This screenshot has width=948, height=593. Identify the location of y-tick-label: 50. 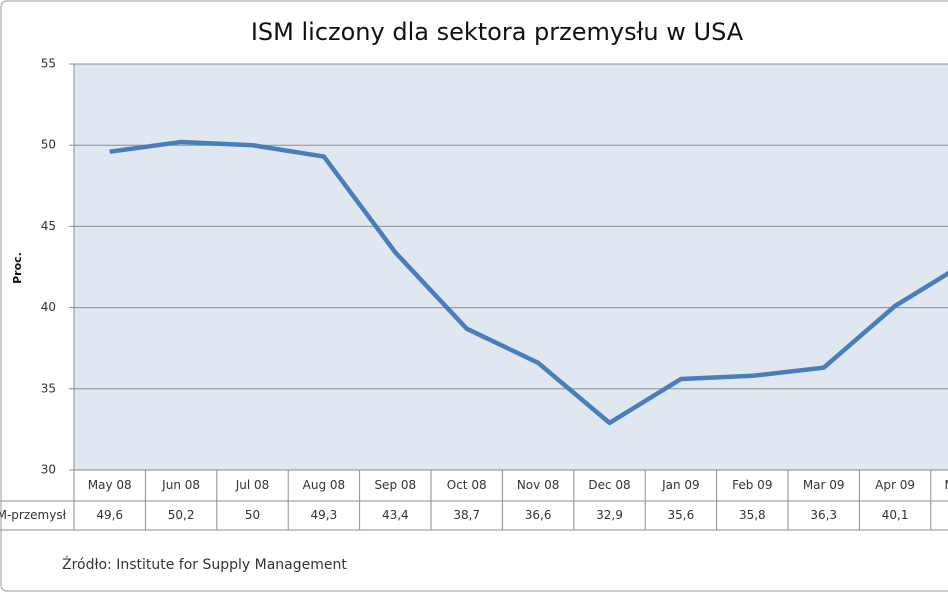
(48, 145).